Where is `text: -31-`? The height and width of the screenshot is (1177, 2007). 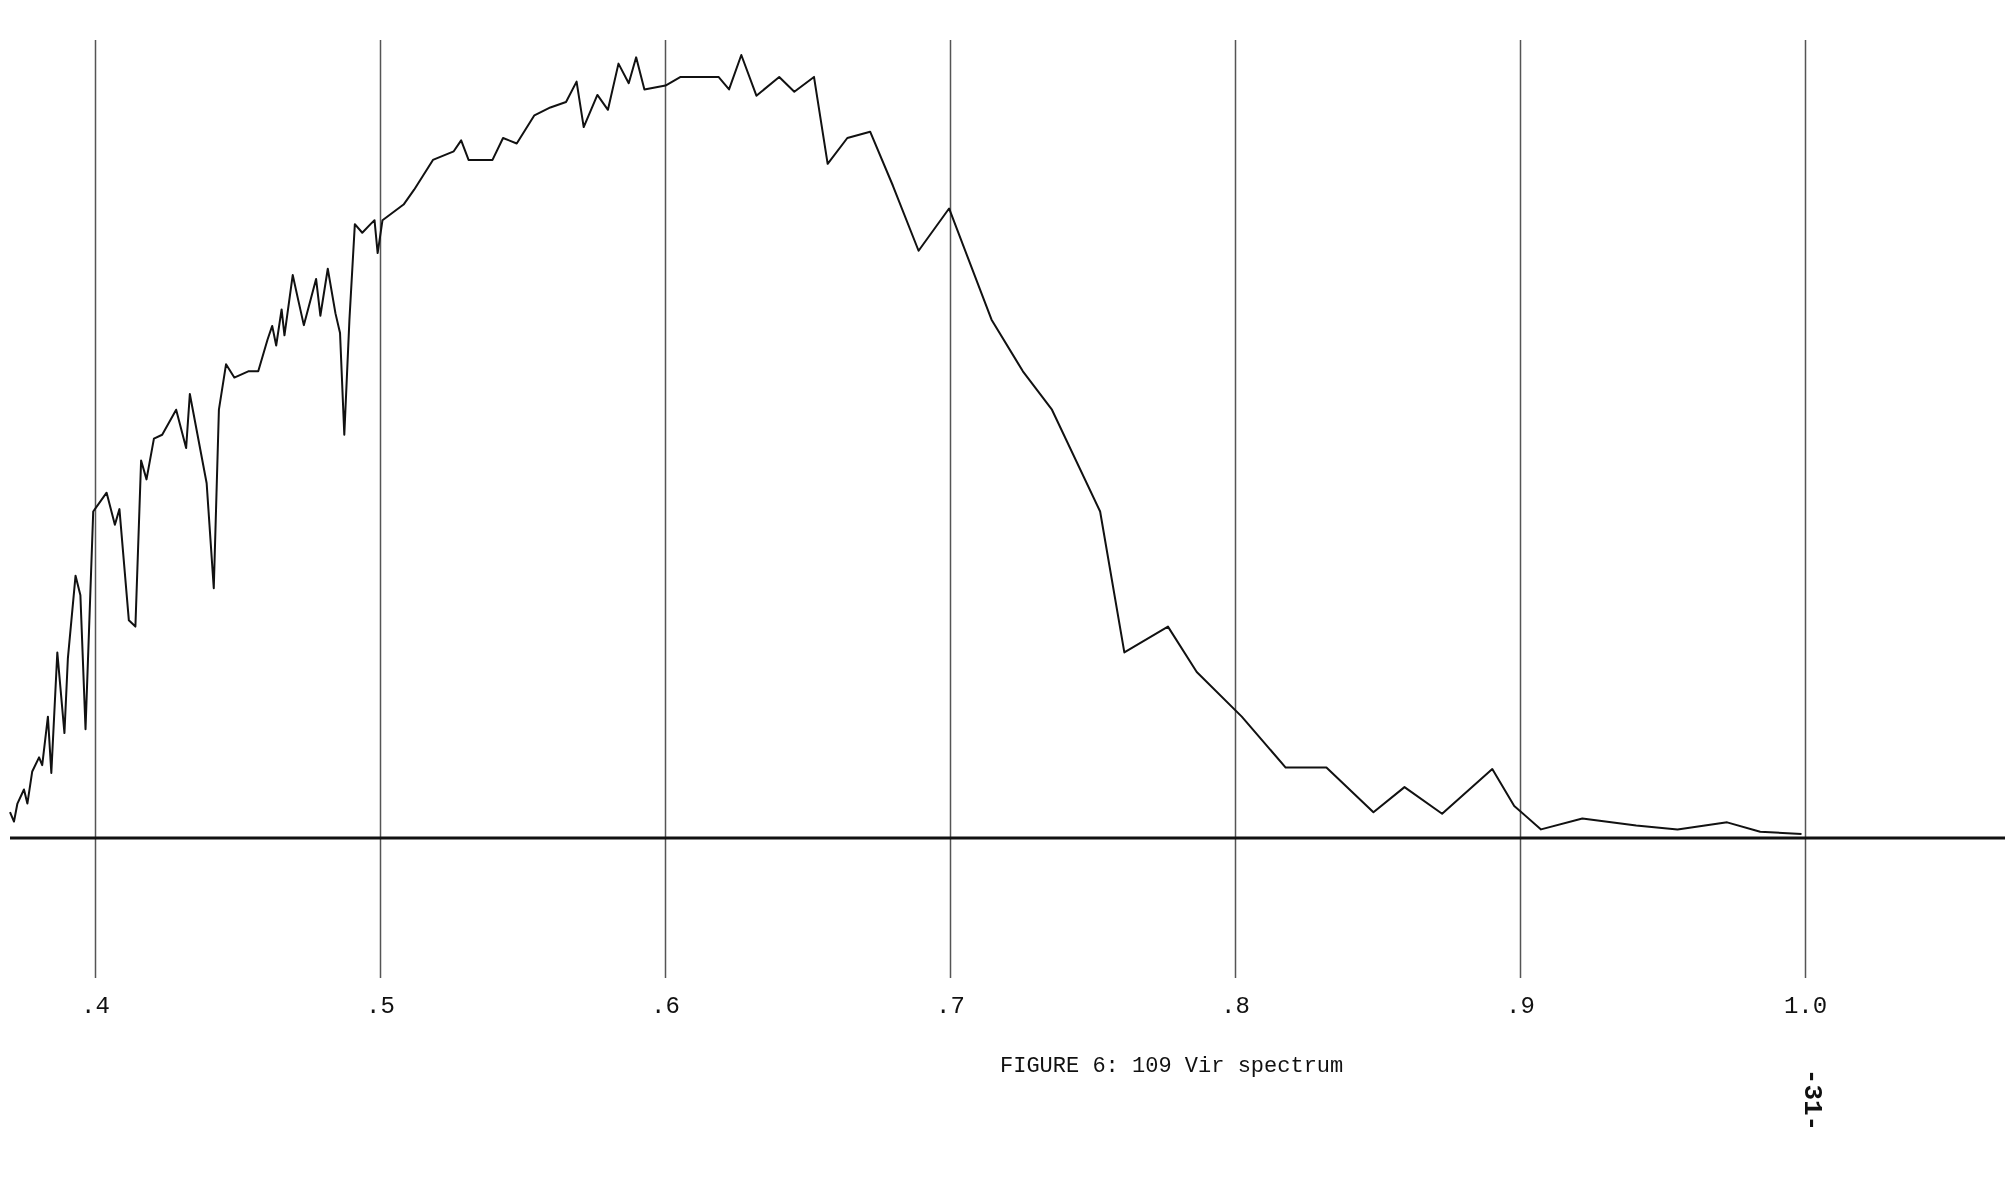
text: -31- is located at coordinates (1812, 1100).